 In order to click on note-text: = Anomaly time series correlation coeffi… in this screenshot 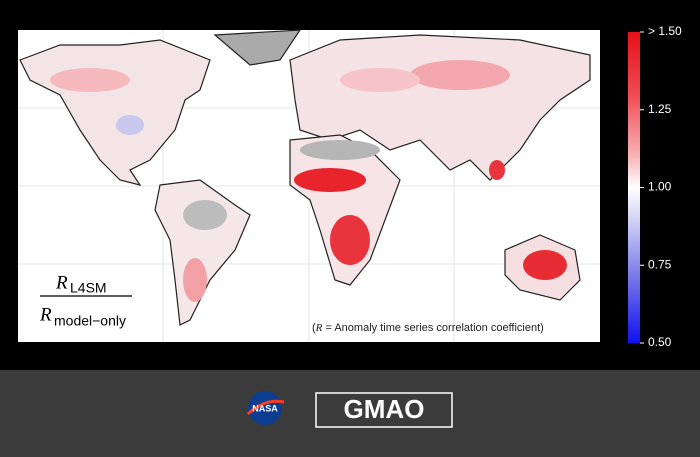, I will do `click(432, 328)`.